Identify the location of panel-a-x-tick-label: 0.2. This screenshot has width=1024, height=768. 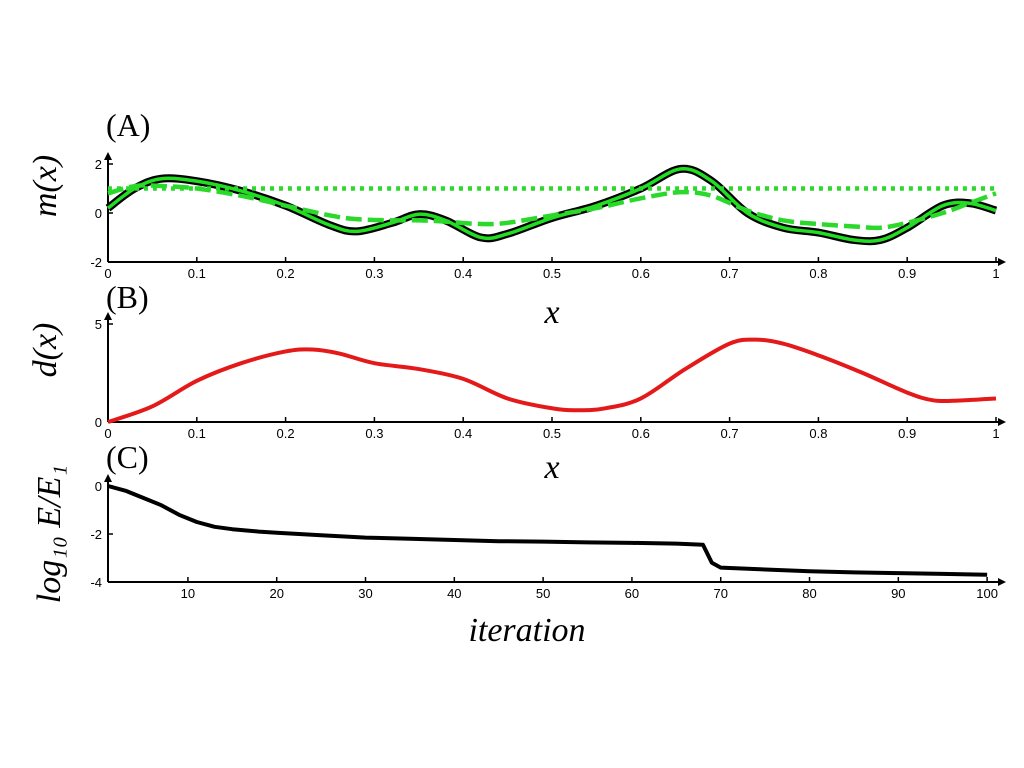
(286, 273).